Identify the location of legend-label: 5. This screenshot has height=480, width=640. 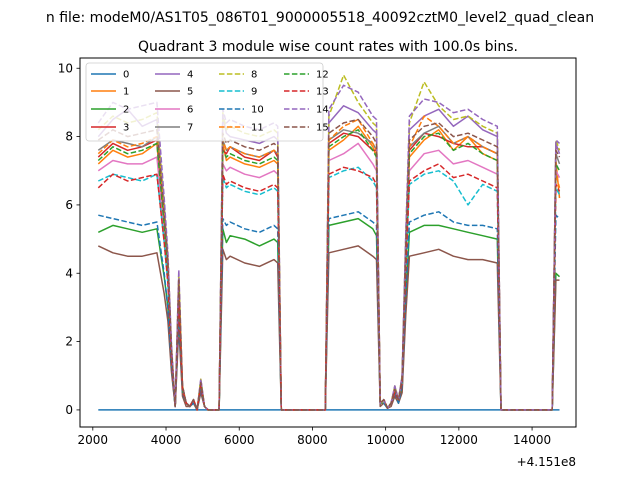
(190, 92).